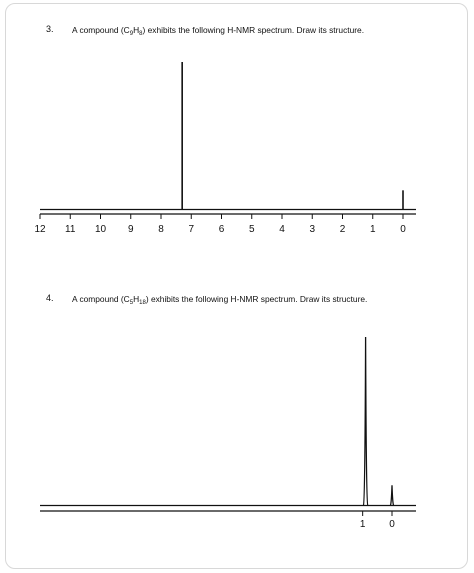 The width and height of the screenshot is (474, 573). What do you see at coordinates (222, 229) in the screenshot?
I see `spectrum-1-tick-label-6: 6` at bounding box center [222, 229].